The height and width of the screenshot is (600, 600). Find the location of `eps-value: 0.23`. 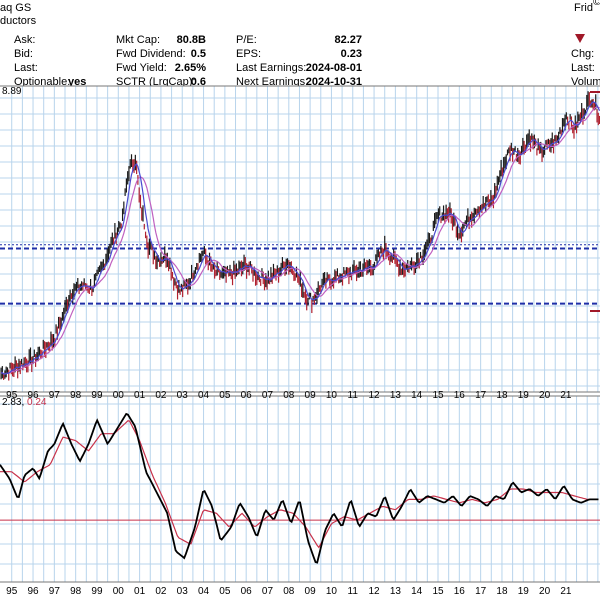

eps-value: 0.23 is located at coordinates (351, 54).